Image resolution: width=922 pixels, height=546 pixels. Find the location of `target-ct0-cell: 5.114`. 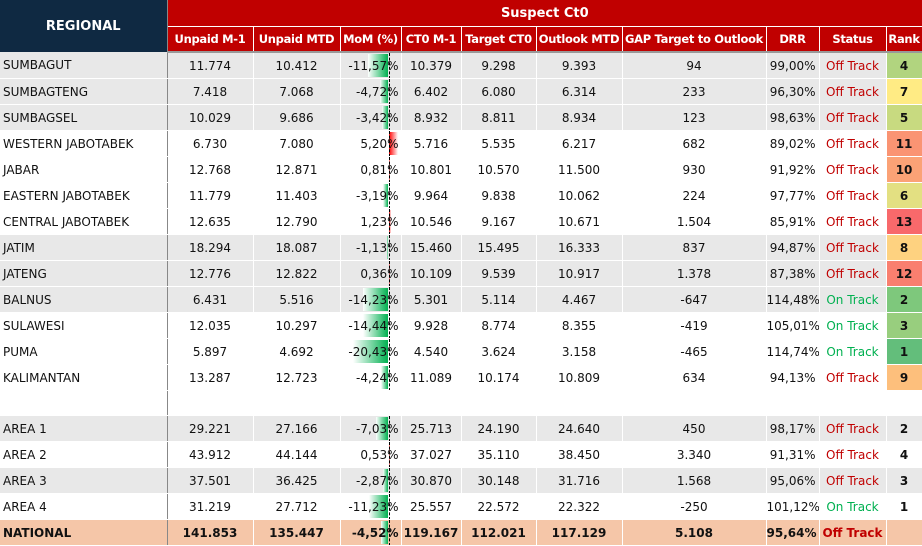

target-ct0-cell: 5.114 is located at coordinates (499, 299).